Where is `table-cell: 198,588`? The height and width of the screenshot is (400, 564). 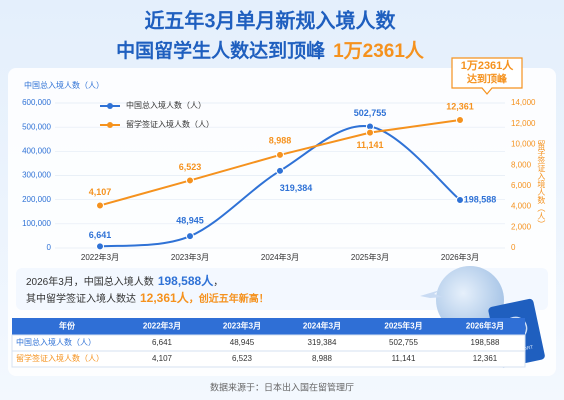 table-cell: 198,588 is located at coordinates (485, 342).